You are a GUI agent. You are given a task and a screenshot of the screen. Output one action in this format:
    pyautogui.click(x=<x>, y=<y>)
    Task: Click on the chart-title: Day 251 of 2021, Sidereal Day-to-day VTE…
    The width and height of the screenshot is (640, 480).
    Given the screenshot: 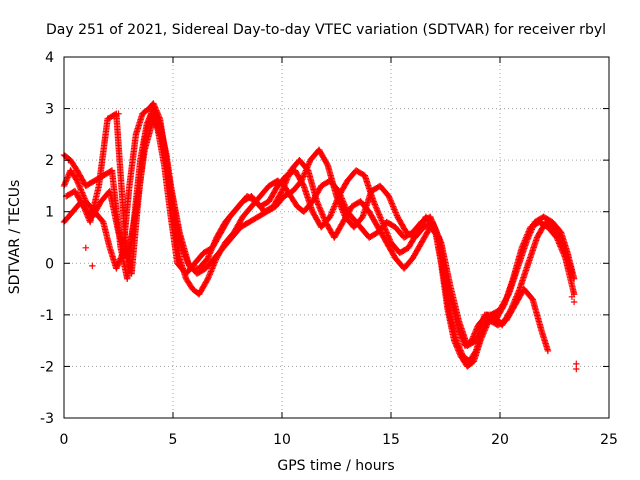 What is the action you would take?
    pyautogui.click(x=326, y=30)
    